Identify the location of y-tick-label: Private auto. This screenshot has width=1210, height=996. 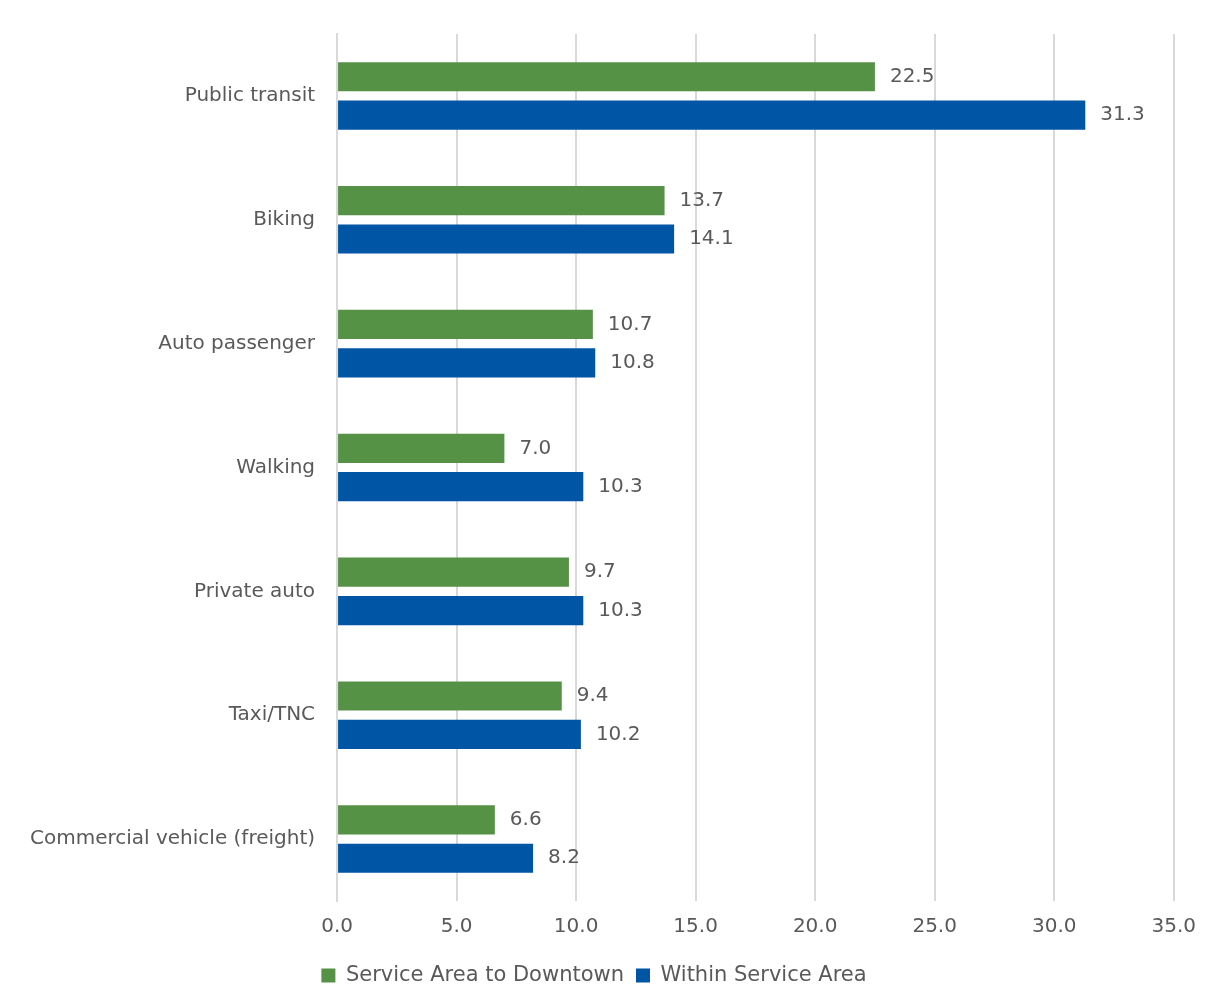
(254, 589).